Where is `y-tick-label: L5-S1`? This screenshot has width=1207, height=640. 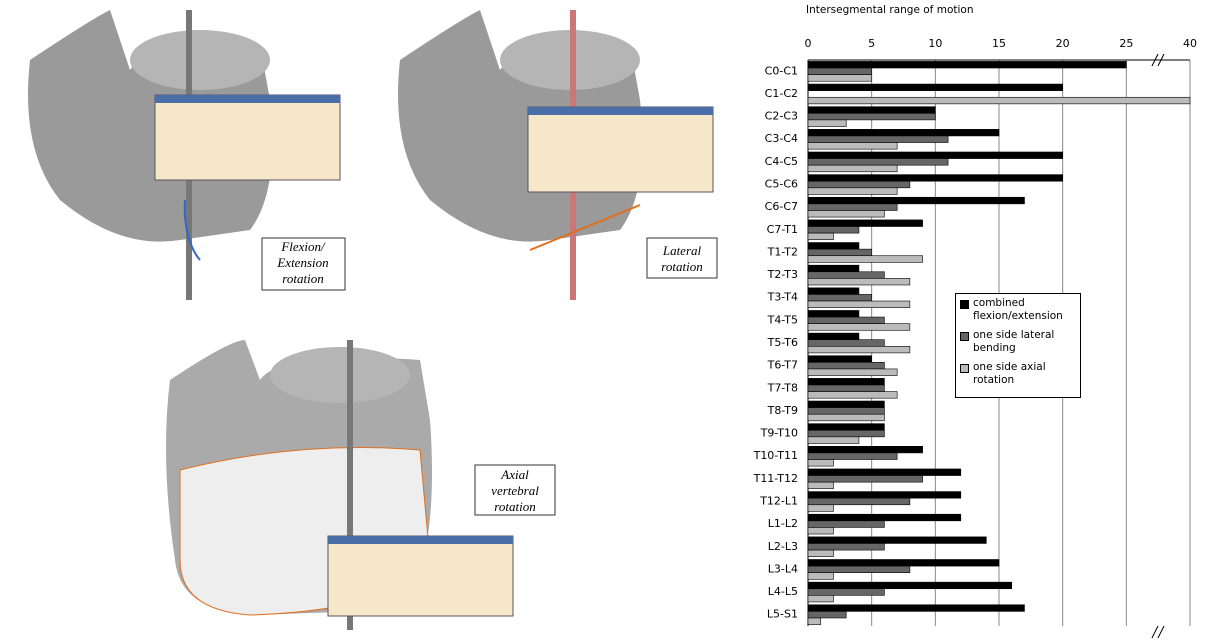
y-tick-label: L5-S1 is located at coordinates (782, 614).